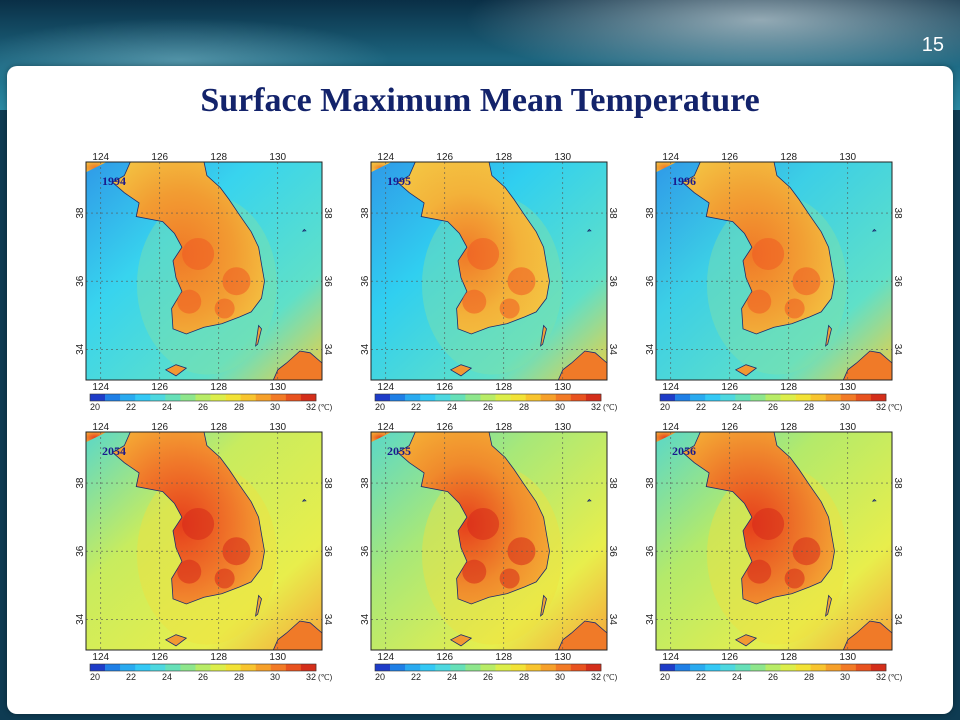 The image size is (960, 720). I want to click on page-number: 15, so click(932, 45).